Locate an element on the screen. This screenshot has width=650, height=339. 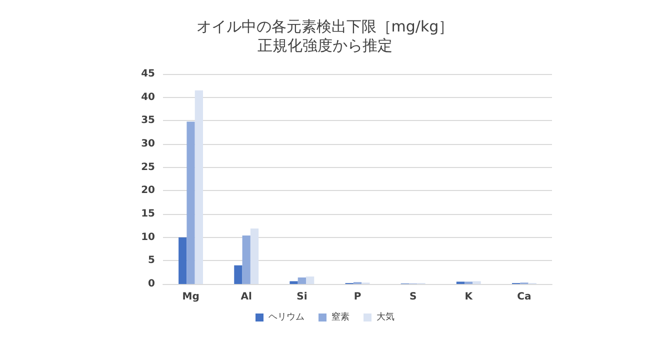
x-tick-label: Al is located at coordinates (246, 297).